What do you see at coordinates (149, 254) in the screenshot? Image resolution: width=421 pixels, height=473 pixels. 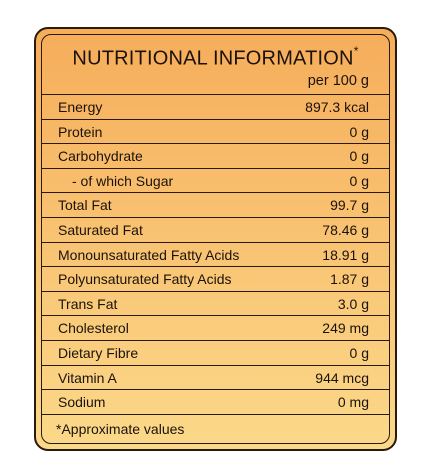 I see `nutrient-name: Monounsaturated Fatty Acids` at bounding box center [149, 254].